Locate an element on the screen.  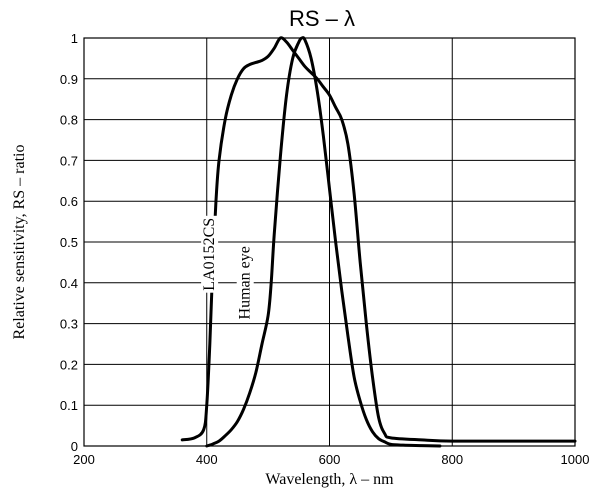
series-label: Human eye is located at coordinates (245, 282).